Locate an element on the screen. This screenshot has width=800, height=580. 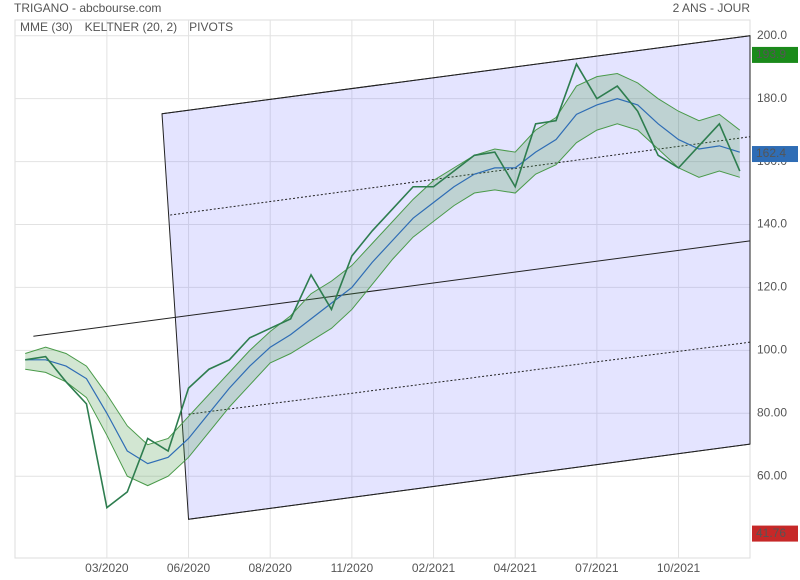
y-tick-label: 200.0 is located at coordinates (772, 35).